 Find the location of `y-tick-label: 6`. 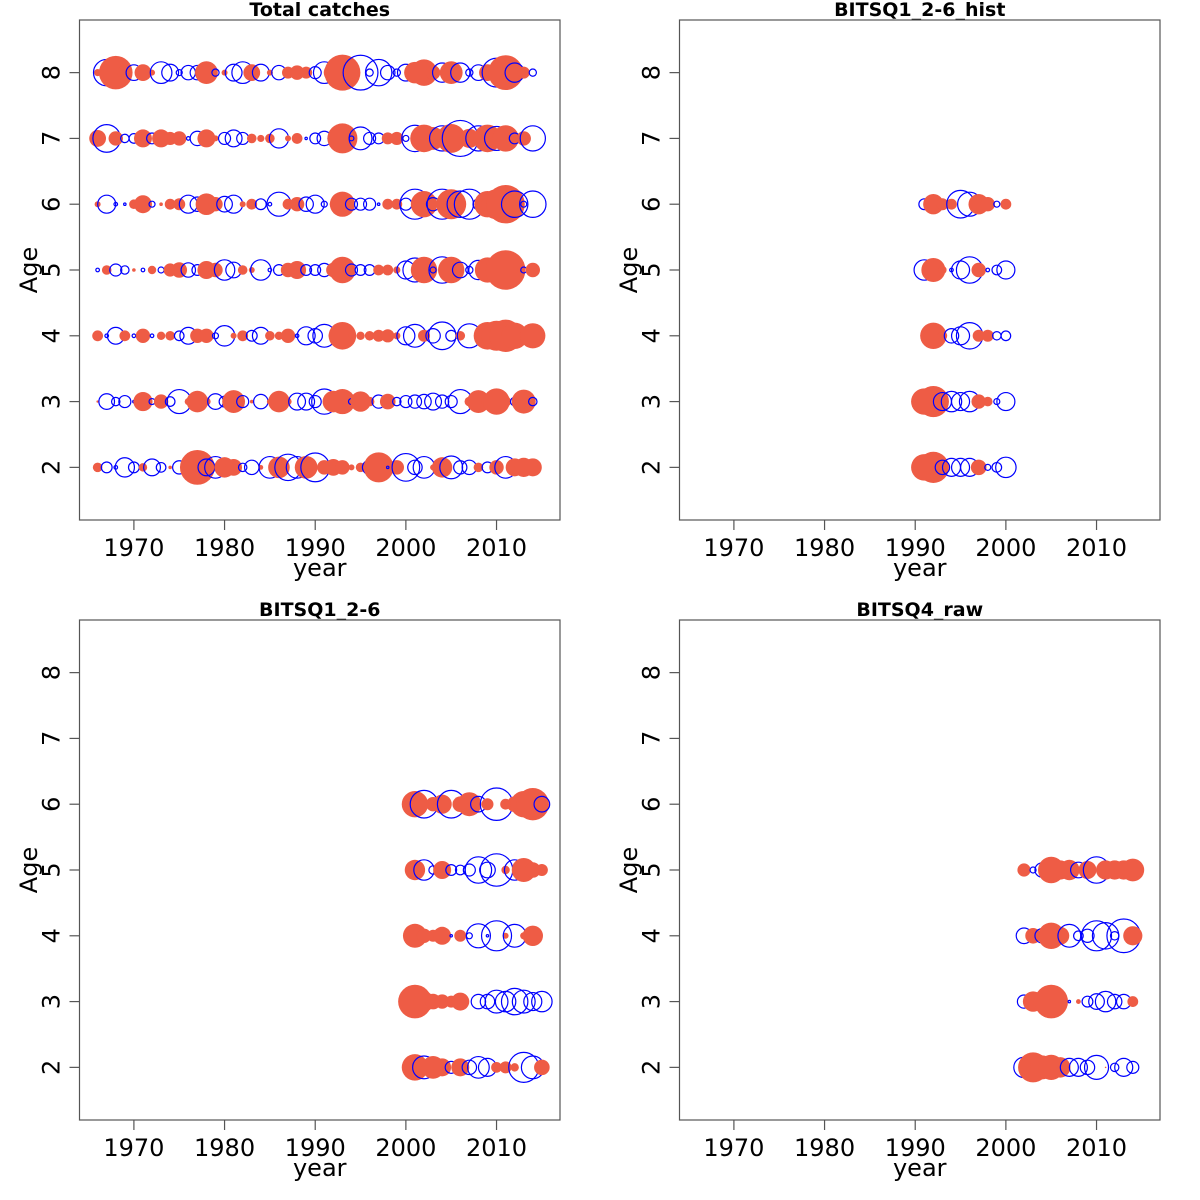

y-tick-label: 6 is located at coordinates (652, 204).